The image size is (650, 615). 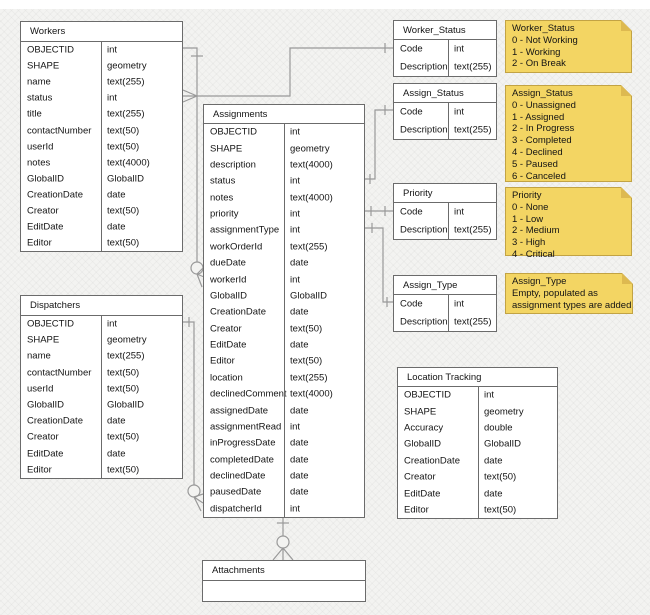 What do you see at coordinates (284, 279) in the screenshot?
I see `table-row: workerId int` at bounding box center [284, 279].